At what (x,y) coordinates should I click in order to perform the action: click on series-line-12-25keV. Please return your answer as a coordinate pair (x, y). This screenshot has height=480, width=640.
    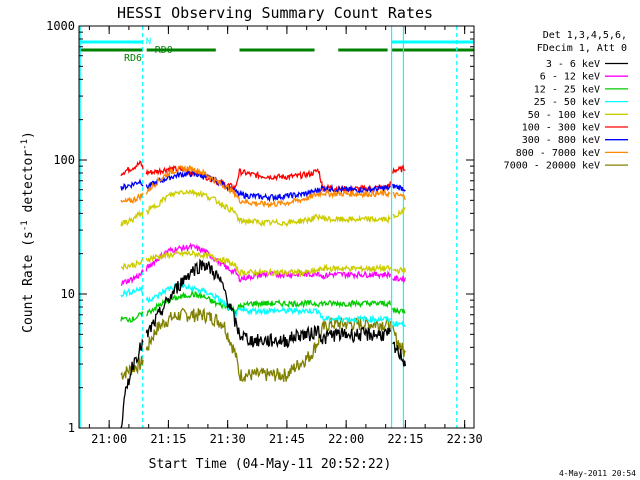
    Looking at the image, I should click on (263, 306).